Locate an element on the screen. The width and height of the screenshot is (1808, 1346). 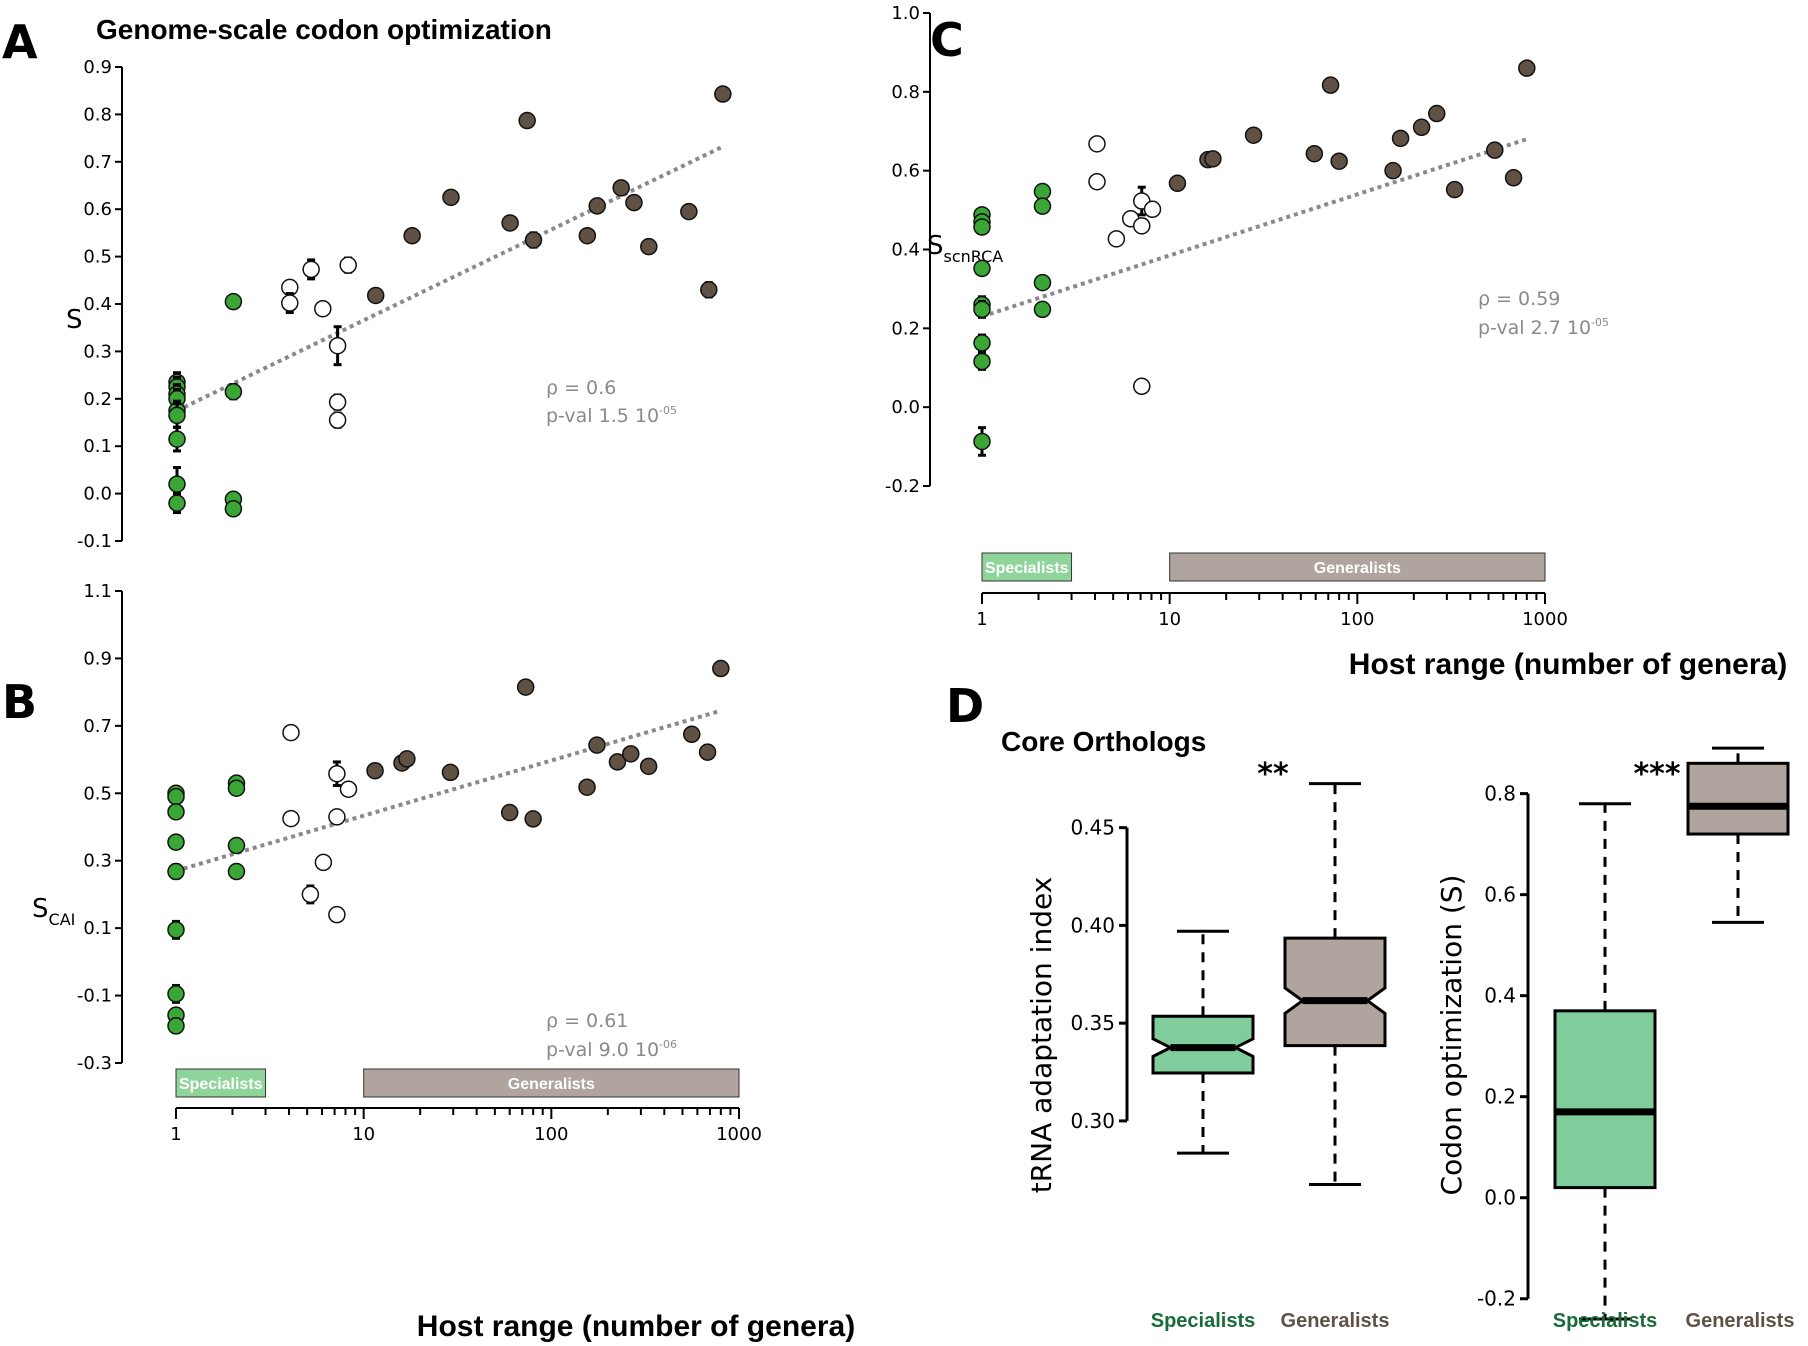
panel-c-x-tick-label: 100 is located at coordinates (1357, 619).